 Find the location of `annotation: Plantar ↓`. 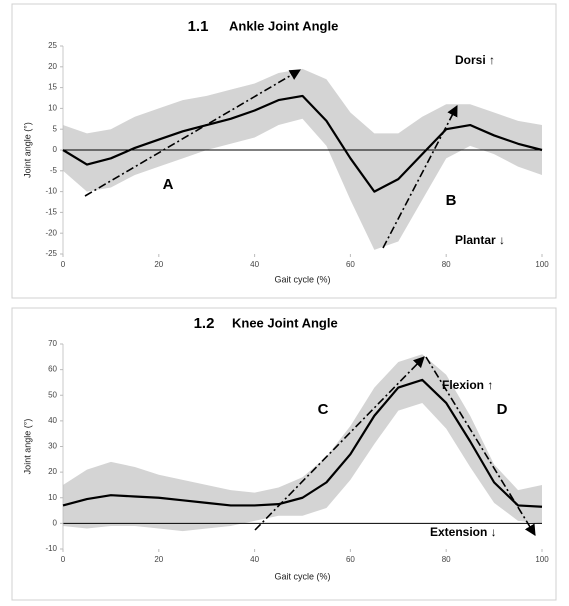

annotation: Plantar ↓ is located at coordinates (480, 240).